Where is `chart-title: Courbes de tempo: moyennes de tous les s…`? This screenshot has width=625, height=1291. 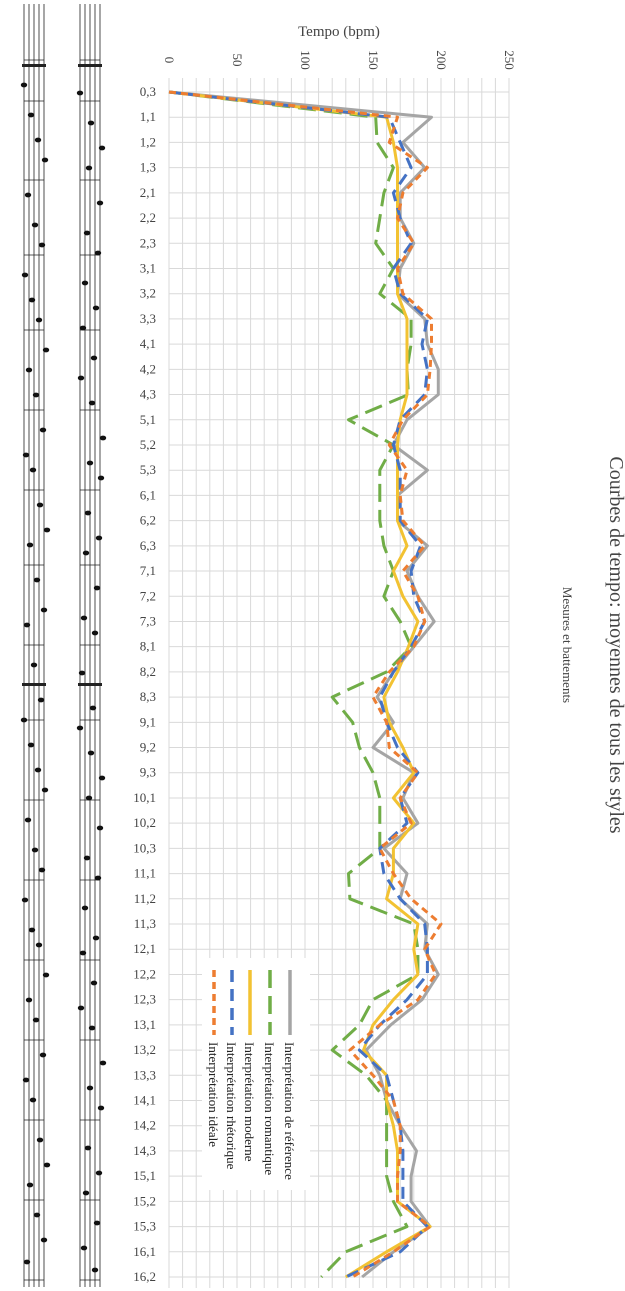 chart-title: Courbes de tempo: moyennes de tous les s… is located at coordinates (615, 644).